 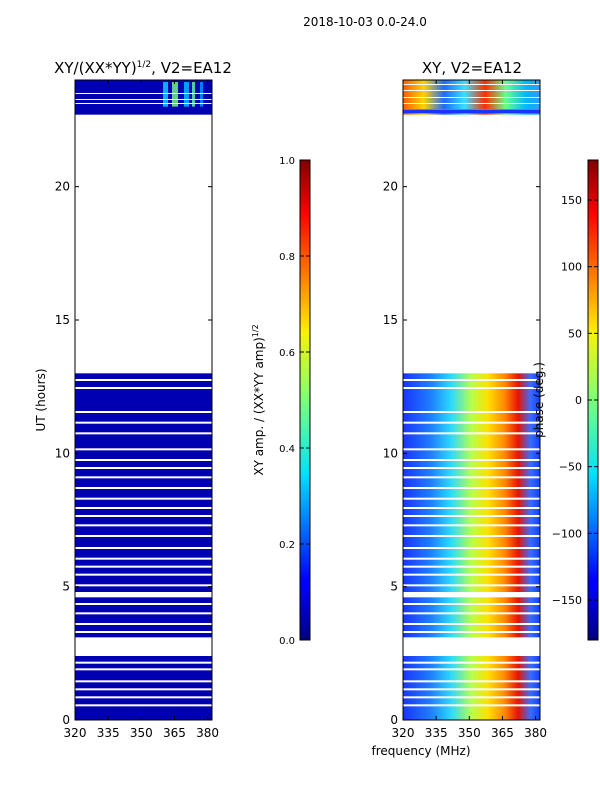 I want to click on left-colorbar-frame, so click(x=305, y=400).